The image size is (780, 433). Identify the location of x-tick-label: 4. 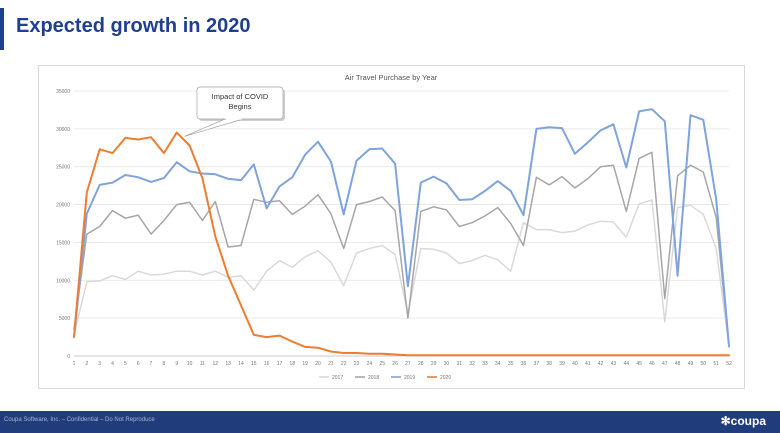
(112, 364).